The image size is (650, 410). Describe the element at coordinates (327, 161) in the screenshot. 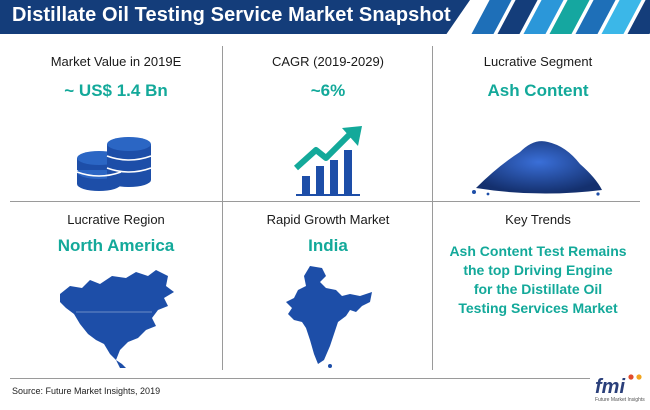

I see `growth-chart-icon` at that location.